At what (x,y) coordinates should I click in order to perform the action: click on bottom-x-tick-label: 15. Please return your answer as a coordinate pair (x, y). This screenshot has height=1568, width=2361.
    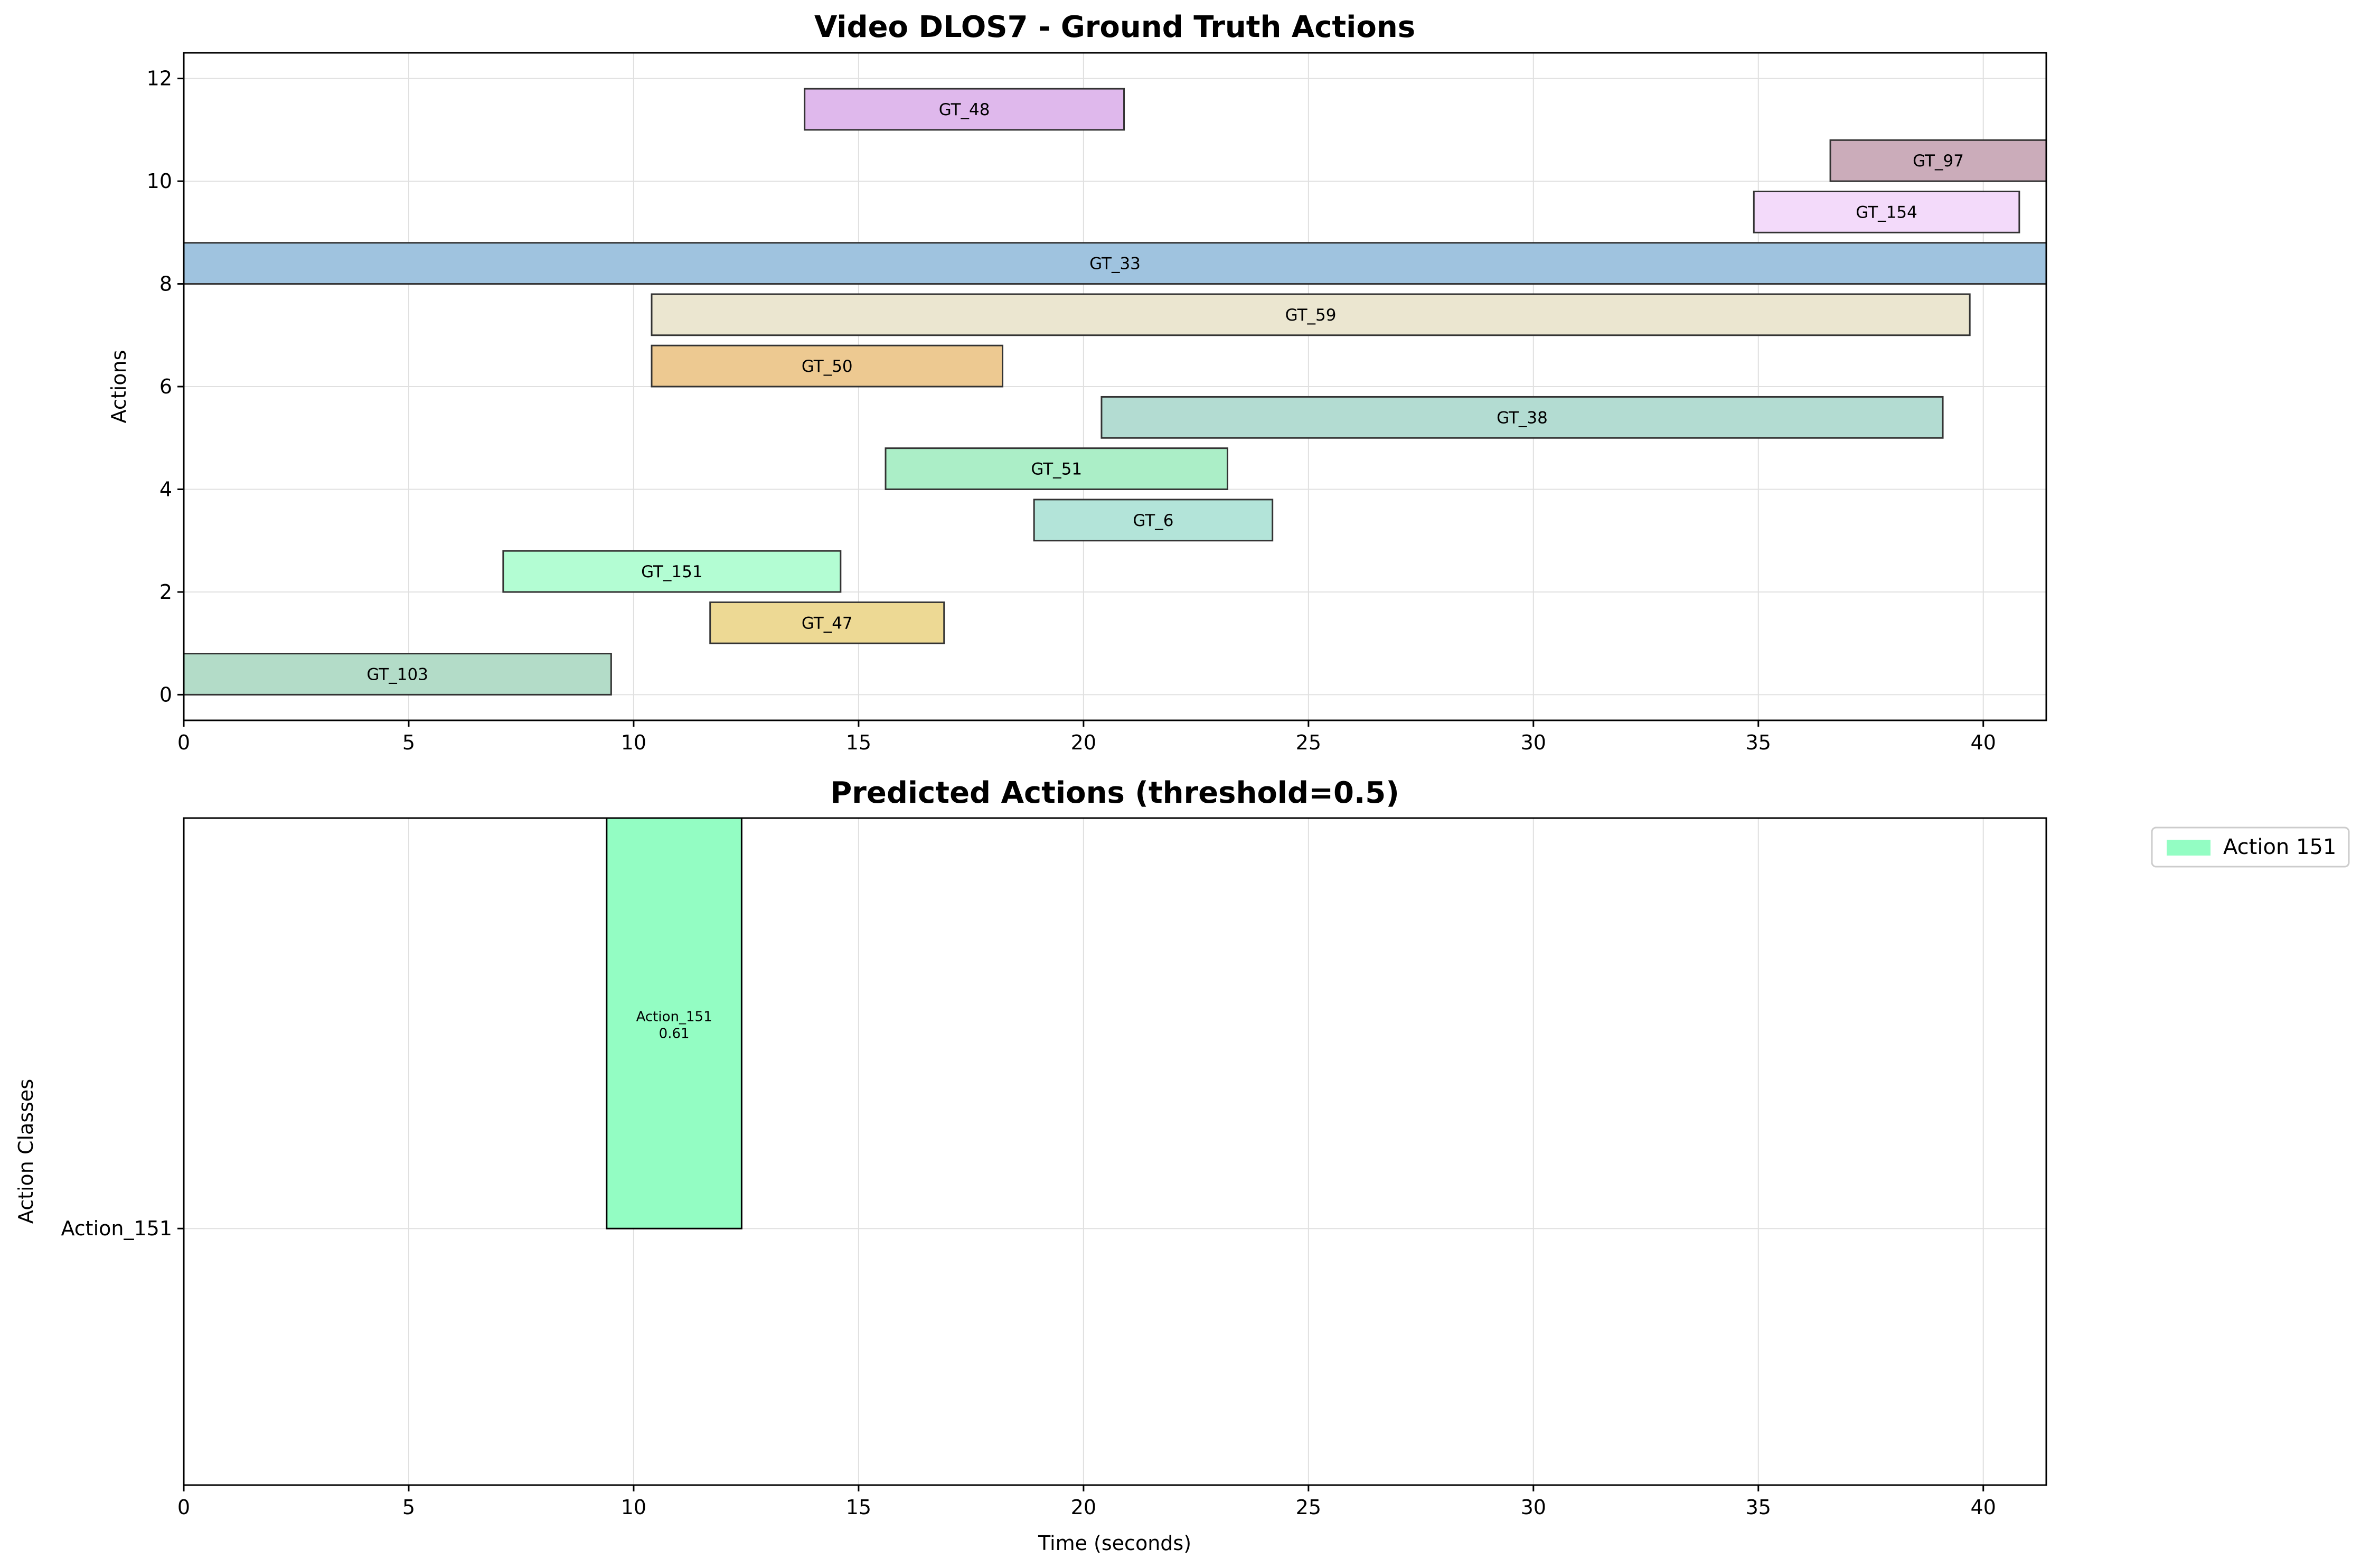
    Looking at the image, I should click on (858, 1507).